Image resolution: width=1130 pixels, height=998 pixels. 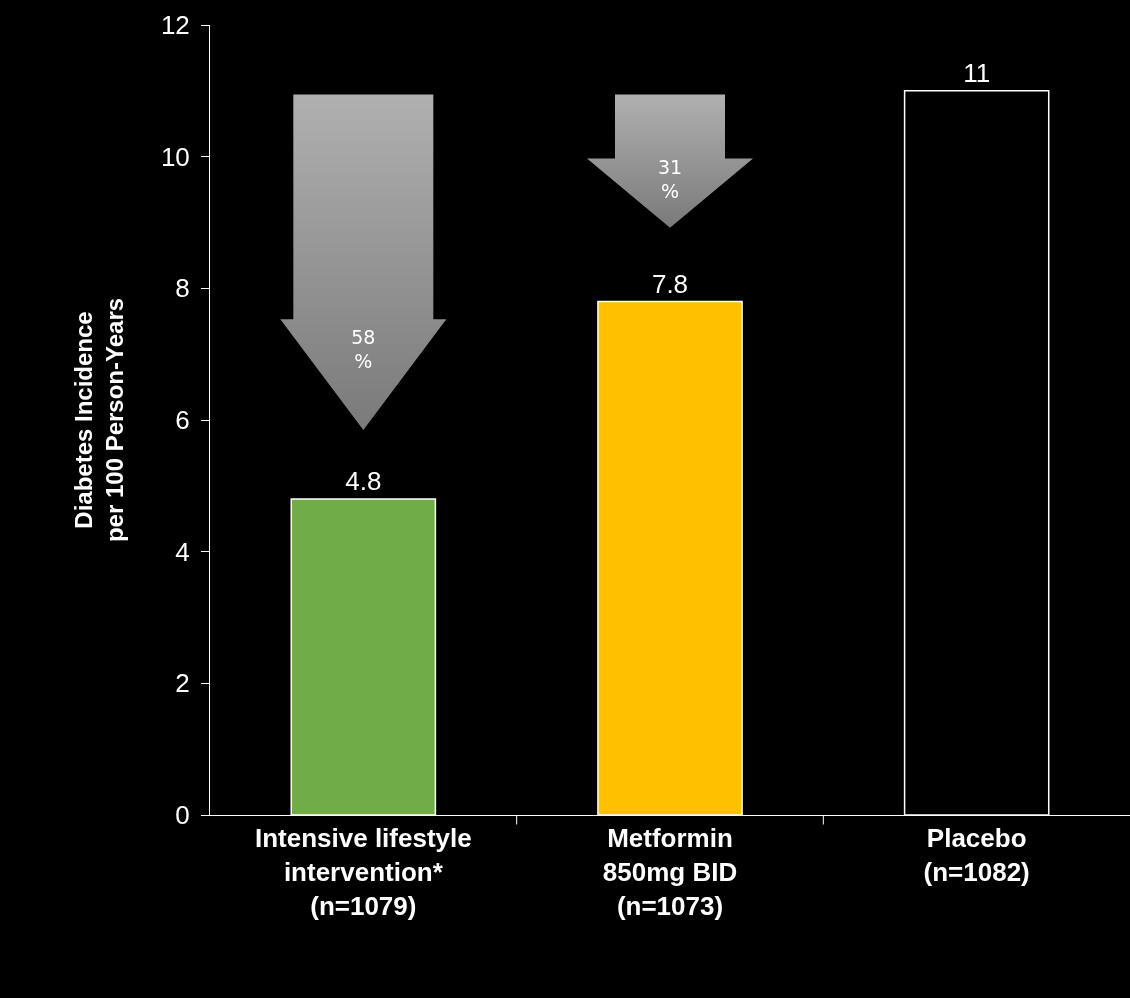 What do you see at coordinates (976, 855) in the screenshot?
I see `x-tick-label: Placebo (n=1082)` at bounding box center [976, 855].